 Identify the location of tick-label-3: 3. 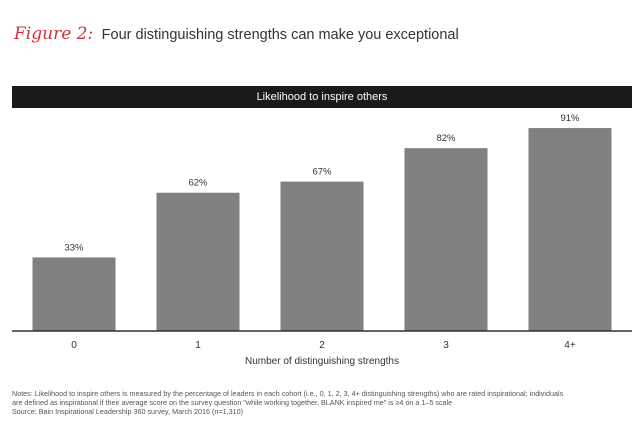
(446, 345).